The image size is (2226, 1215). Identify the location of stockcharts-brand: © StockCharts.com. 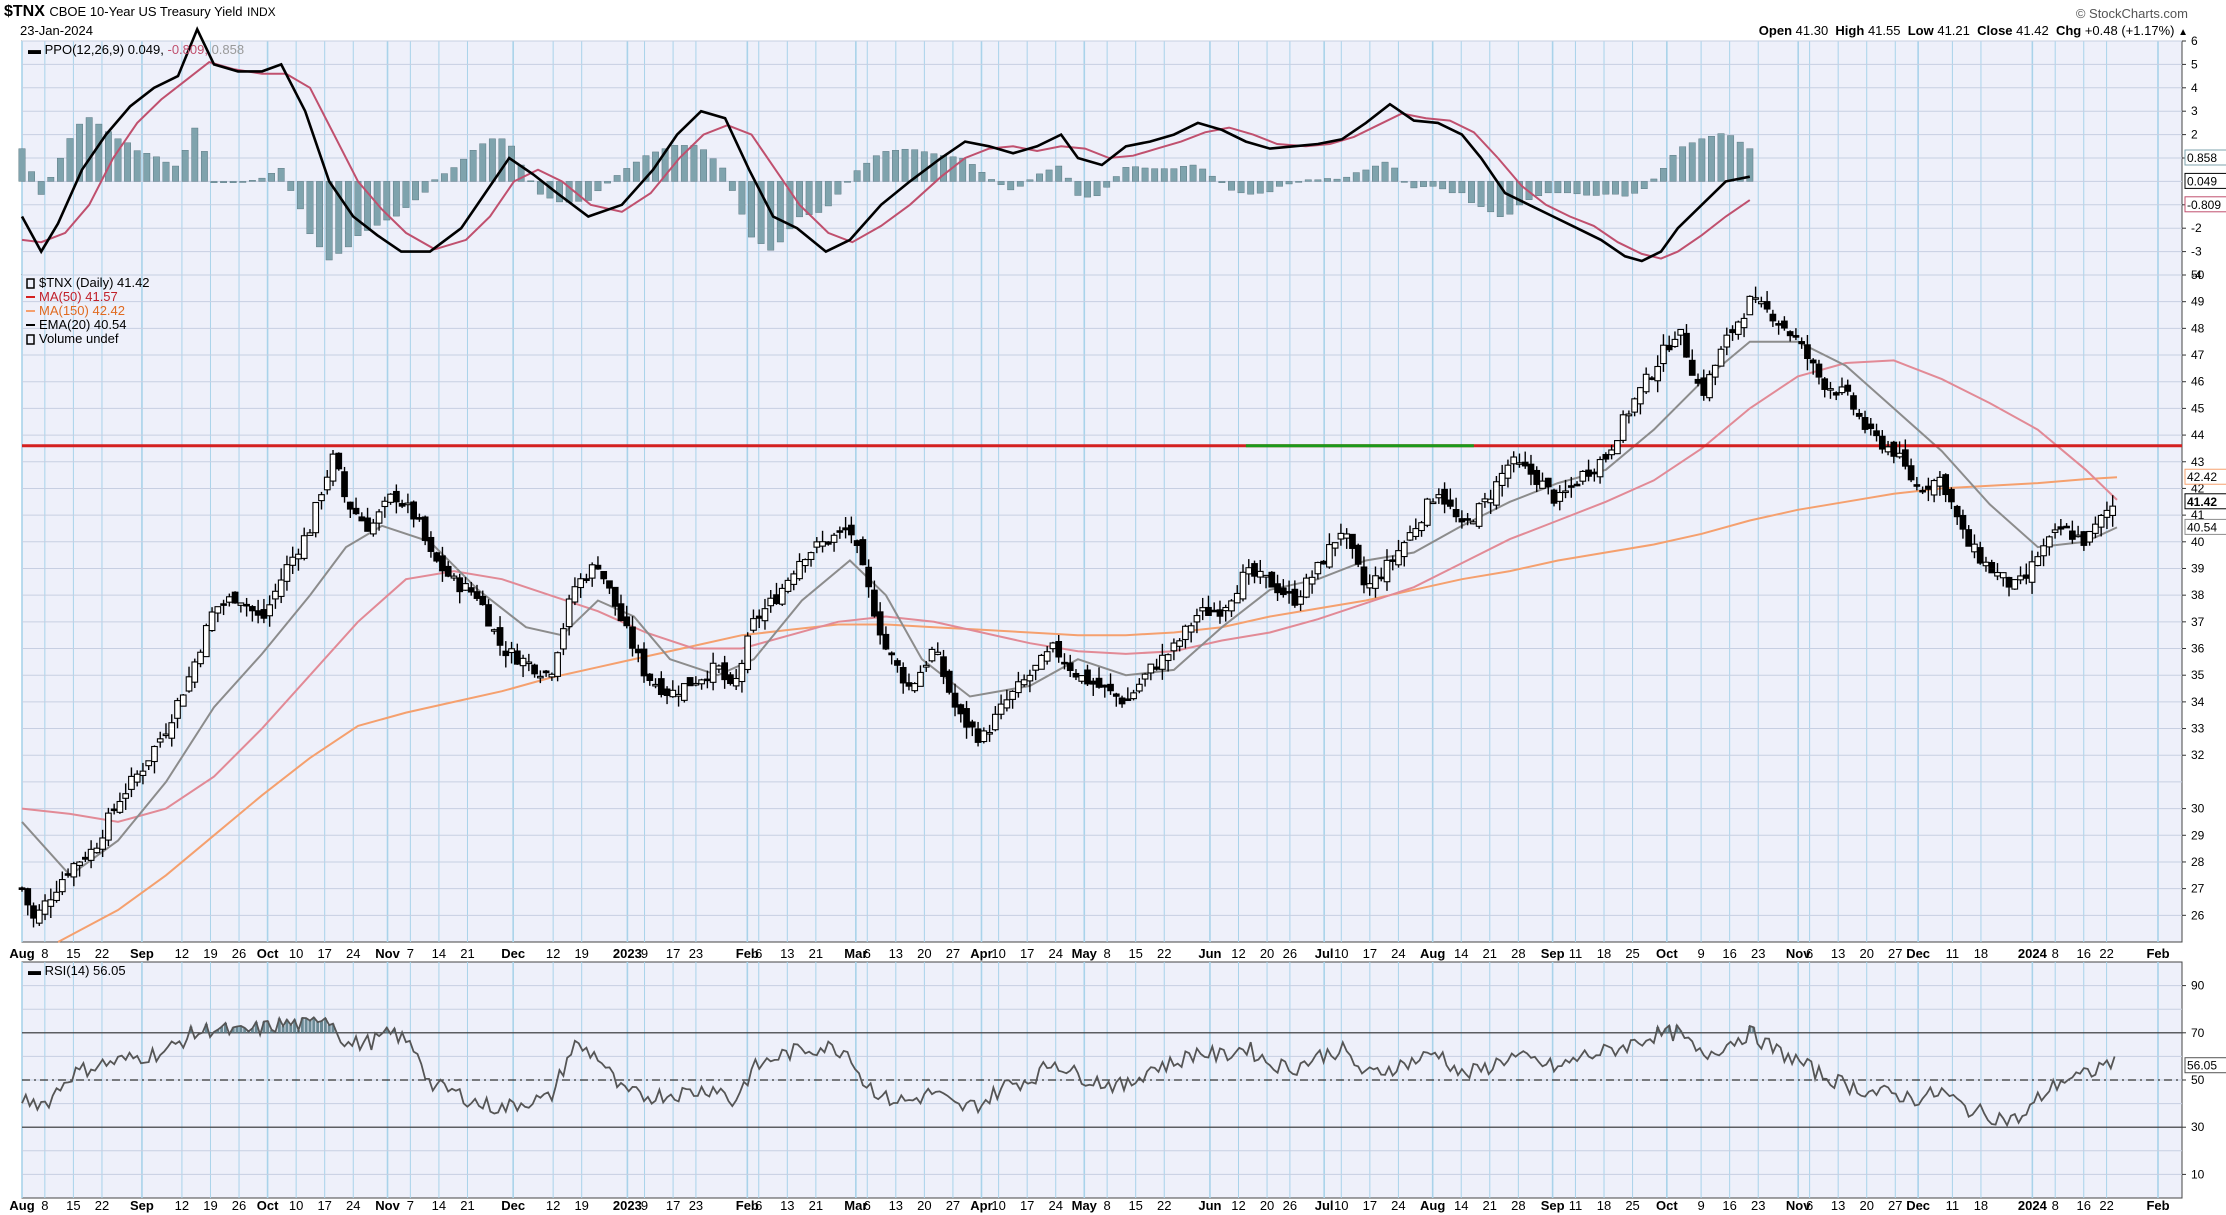
(2131, 13).